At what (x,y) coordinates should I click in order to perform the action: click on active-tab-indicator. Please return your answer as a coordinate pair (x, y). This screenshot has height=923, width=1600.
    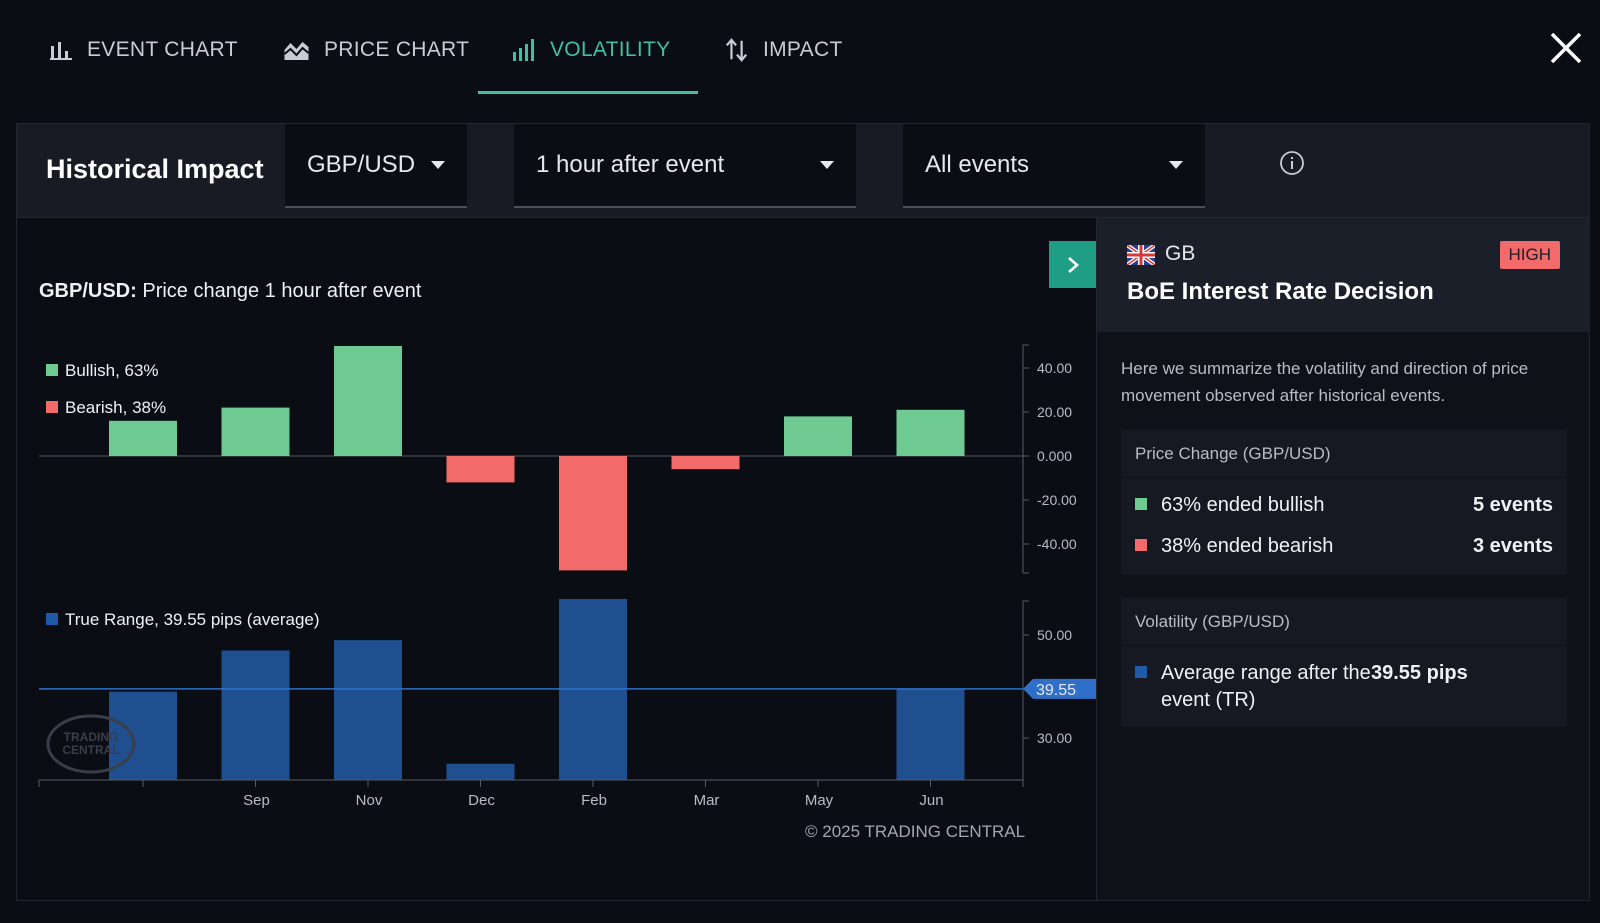
    Looking at the image, I should click on (588, 92).